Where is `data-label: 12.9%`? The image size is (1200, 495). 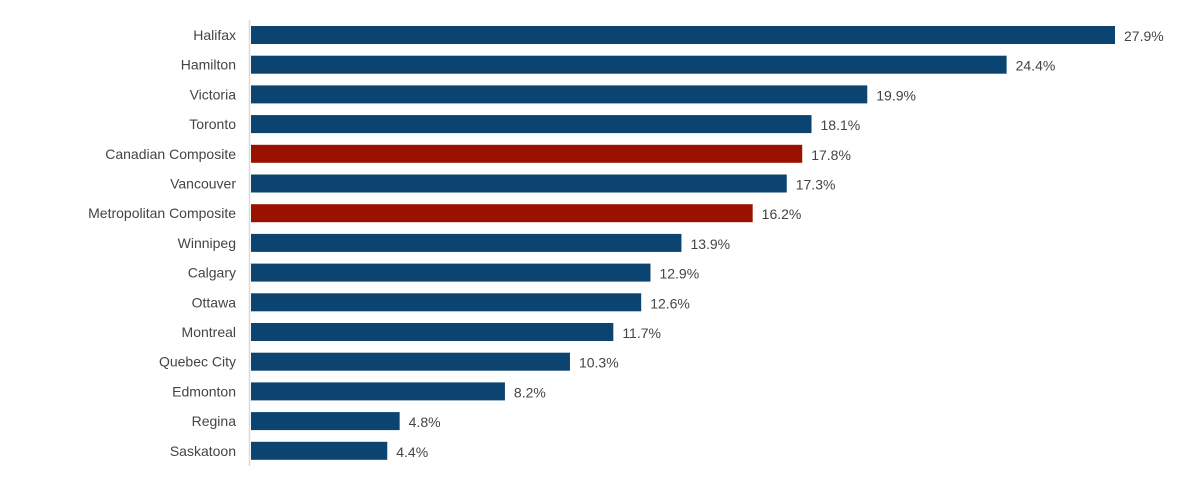
data-label: 12.9% is located at coordinates (679, 274).